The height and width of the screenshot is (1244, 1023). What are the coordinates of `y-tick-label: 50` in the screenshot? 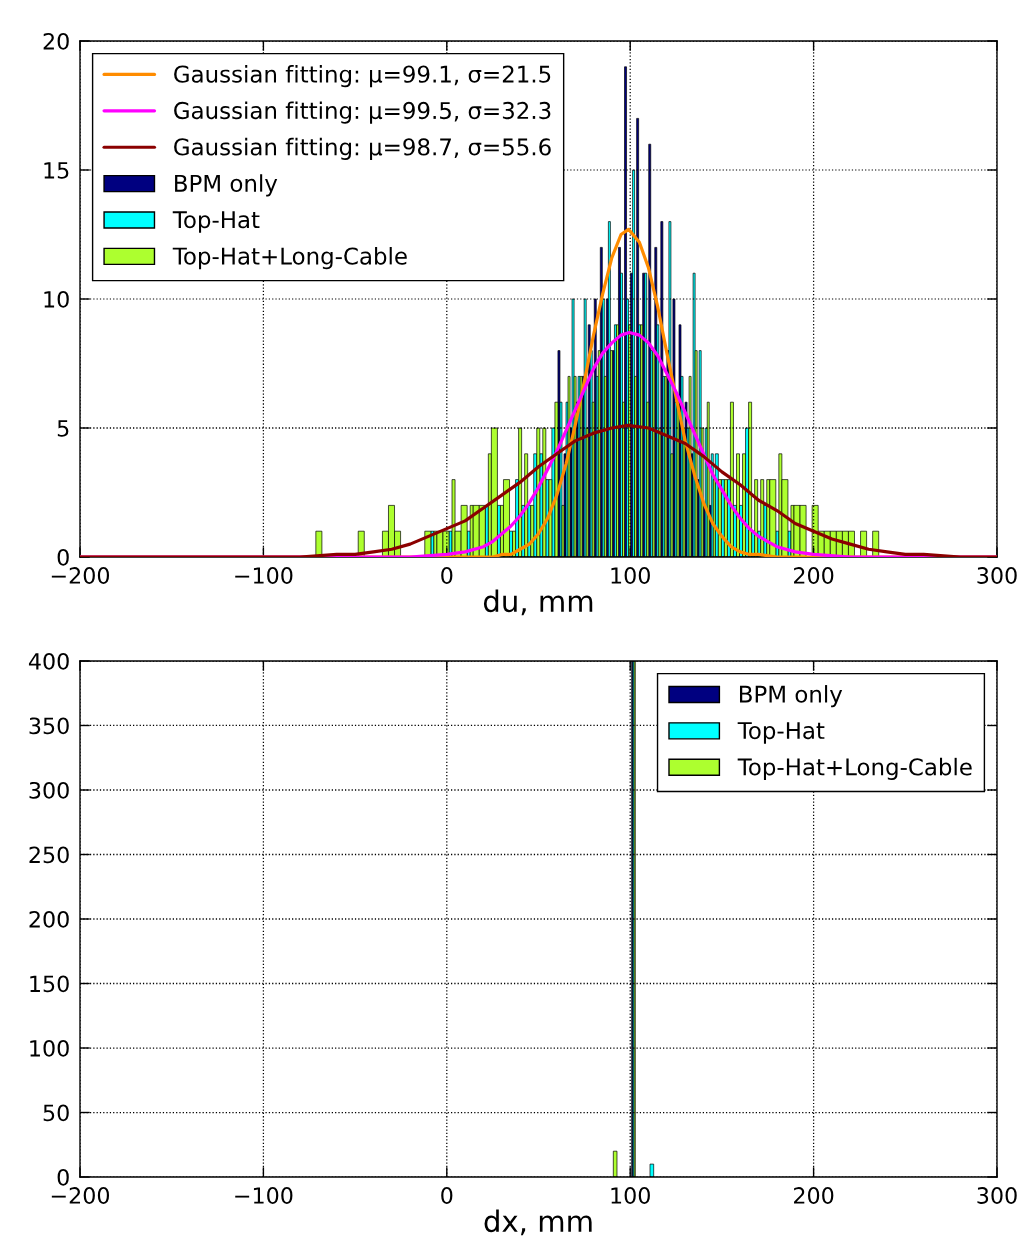 It's located at (56, 1113).